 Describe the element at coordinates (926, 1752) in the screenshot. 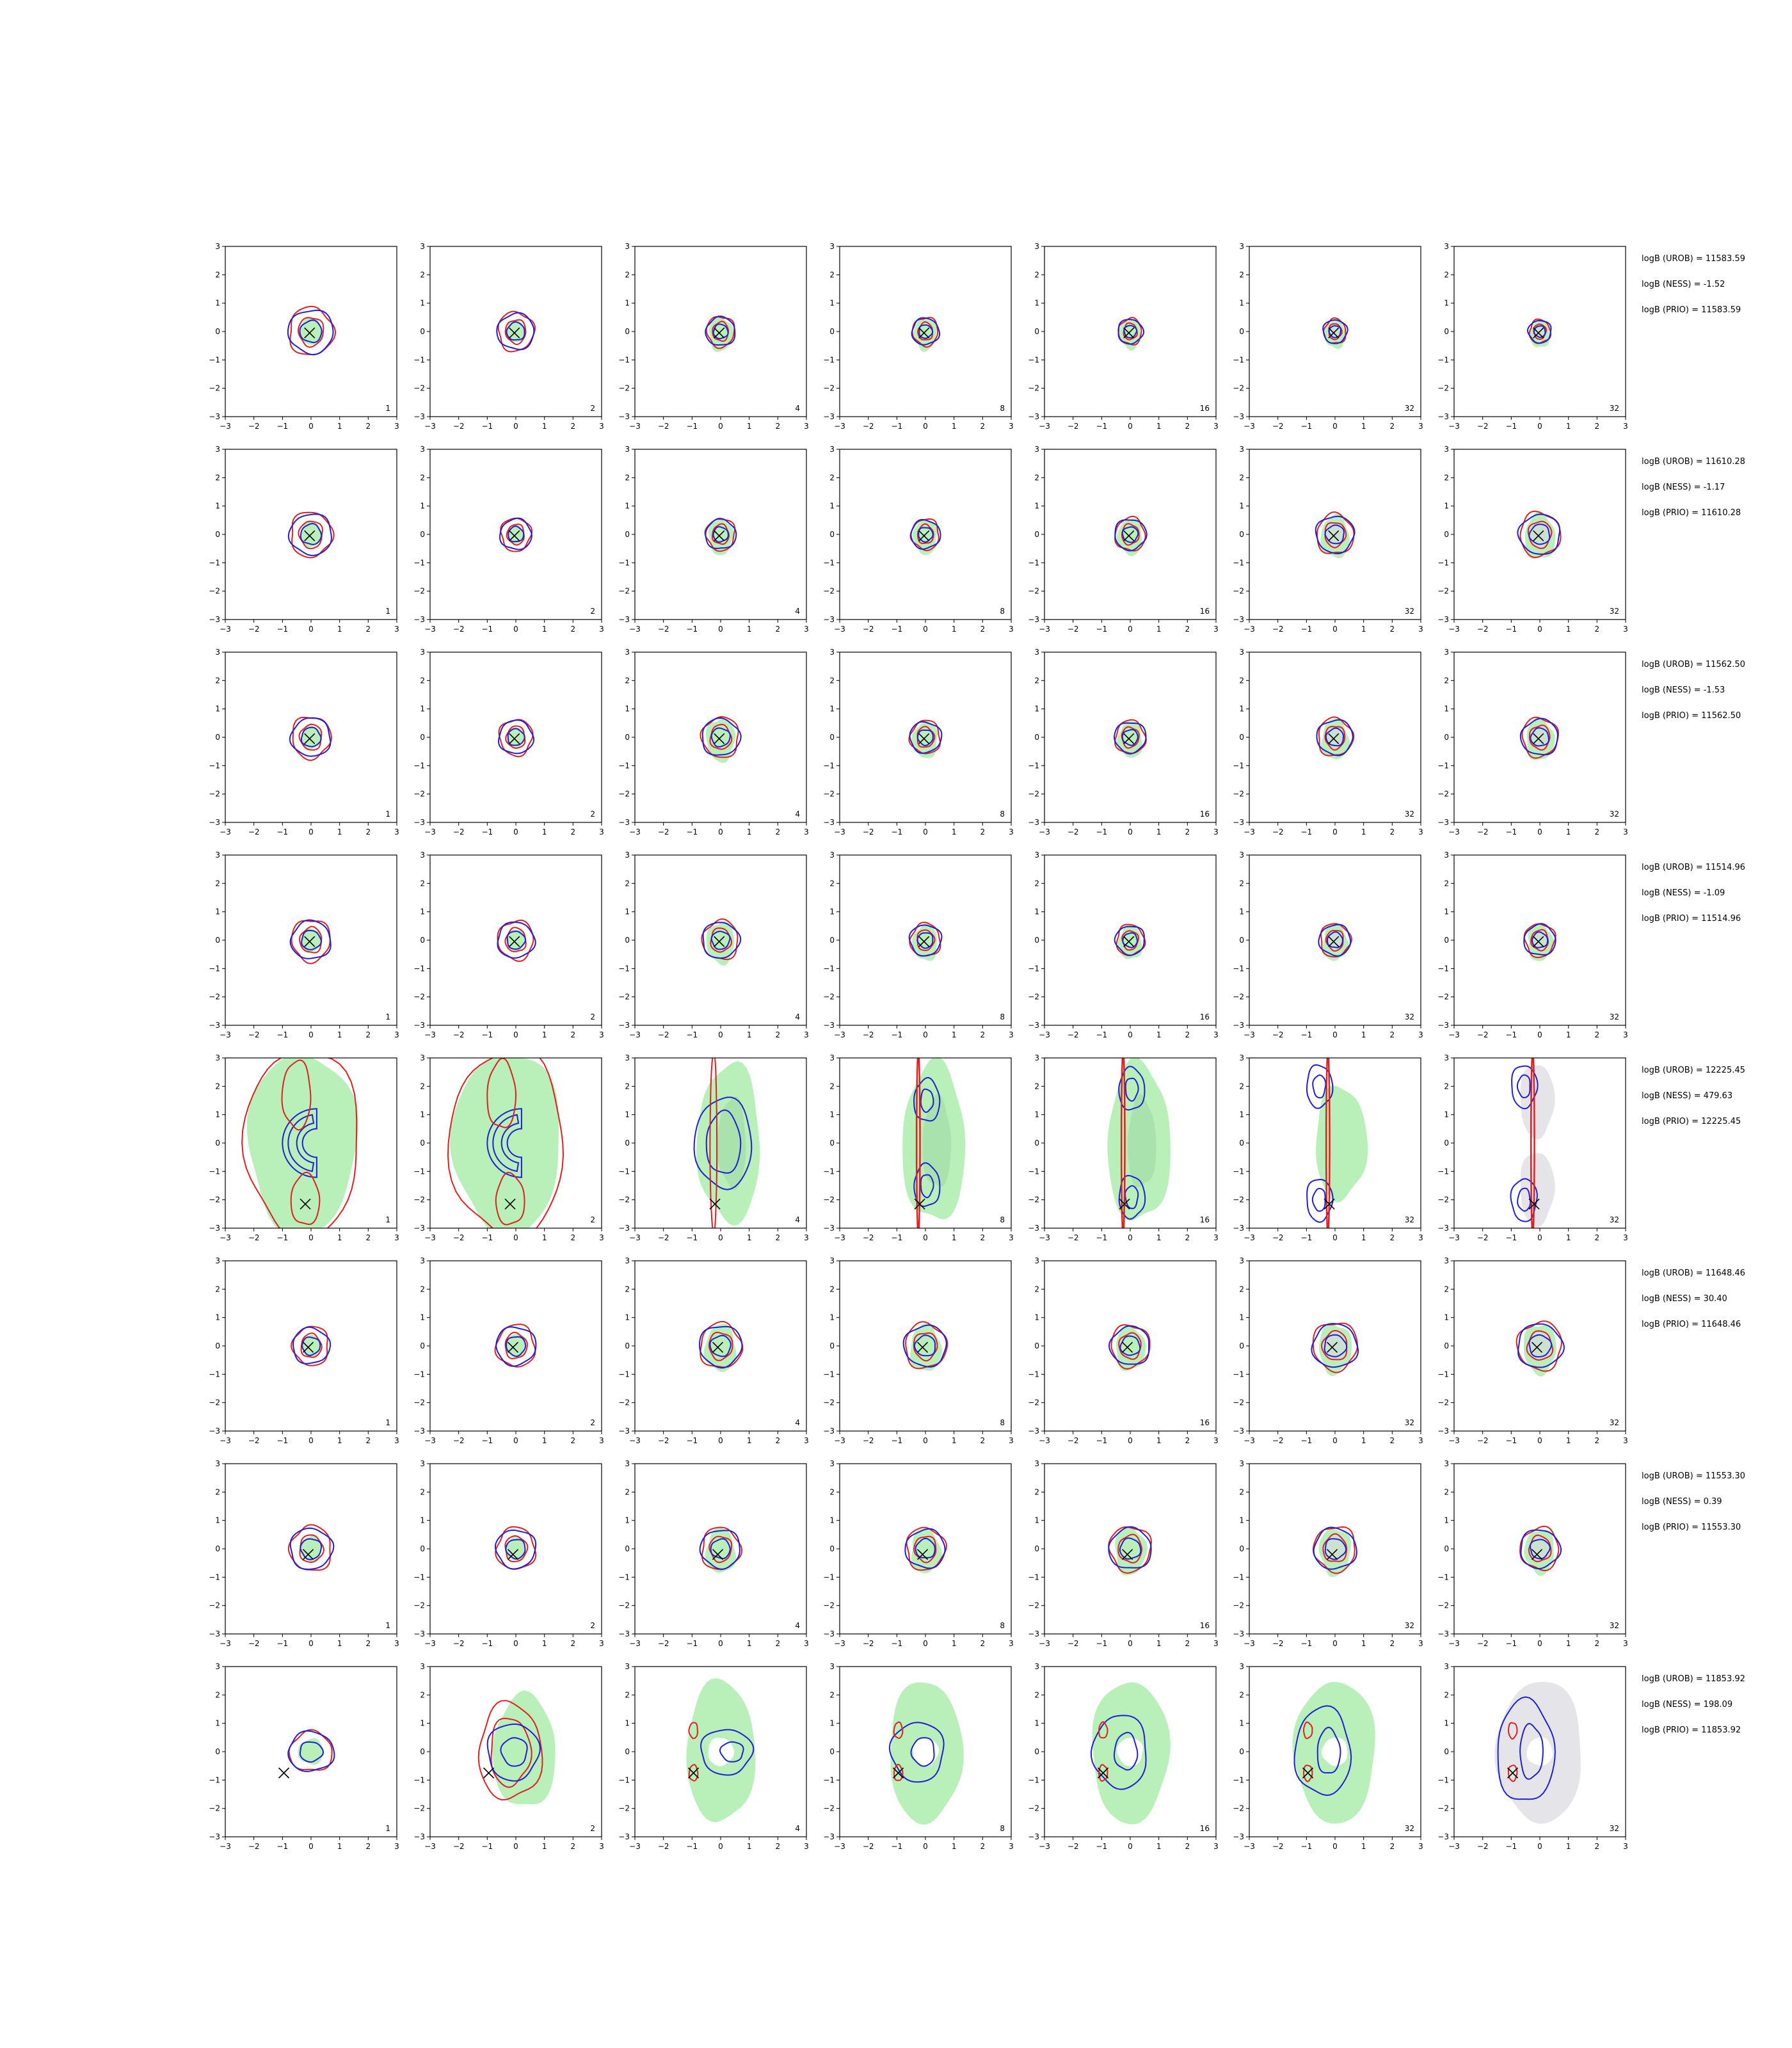

I see `density-hole` at that location.